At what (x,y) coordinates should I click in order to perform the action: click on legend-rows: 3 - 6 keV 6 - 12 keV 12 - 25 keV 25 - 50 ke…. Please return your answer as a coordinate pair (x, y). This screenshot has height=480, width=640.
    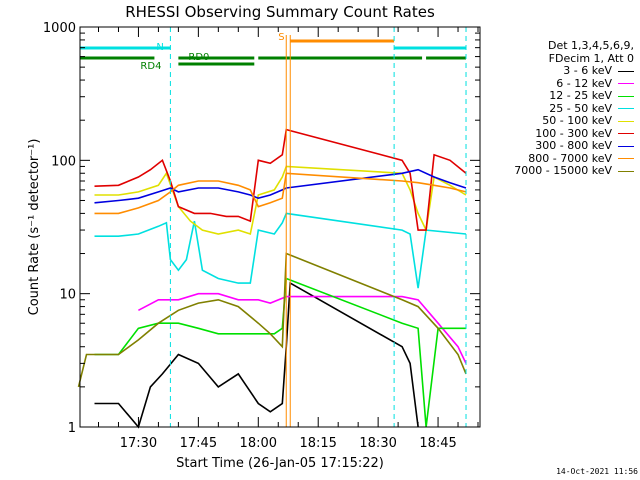
    Looking at the image, I should click on (554, 121).